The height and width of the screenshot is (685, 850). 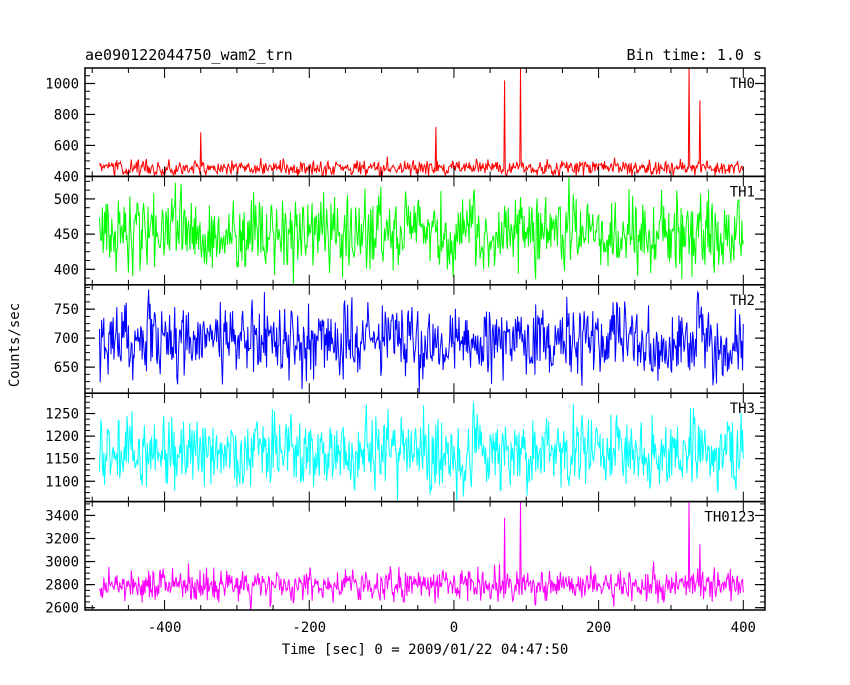 I want to click on y-tick-label: 1100, so click(x=62, y=482).